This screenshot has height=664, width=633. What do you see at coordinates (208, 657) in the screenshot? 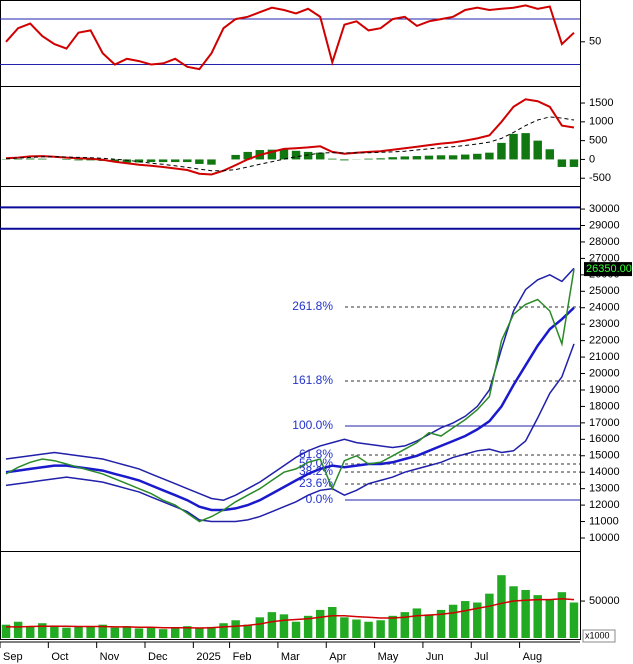
I see `x-tick-label: 2025` at bounding box center [208, 657].